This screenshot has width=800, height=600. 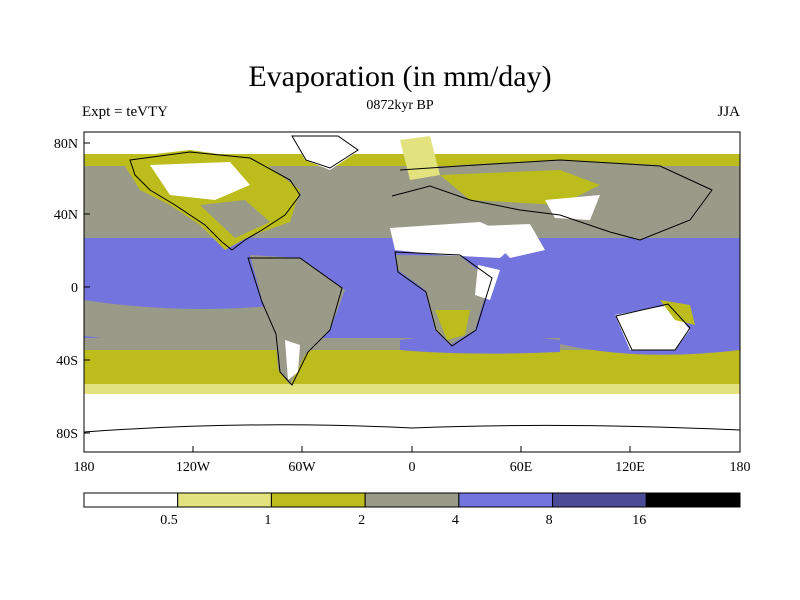 I want to click on lat-tick-label: 80S, so click(x=67, y=434).